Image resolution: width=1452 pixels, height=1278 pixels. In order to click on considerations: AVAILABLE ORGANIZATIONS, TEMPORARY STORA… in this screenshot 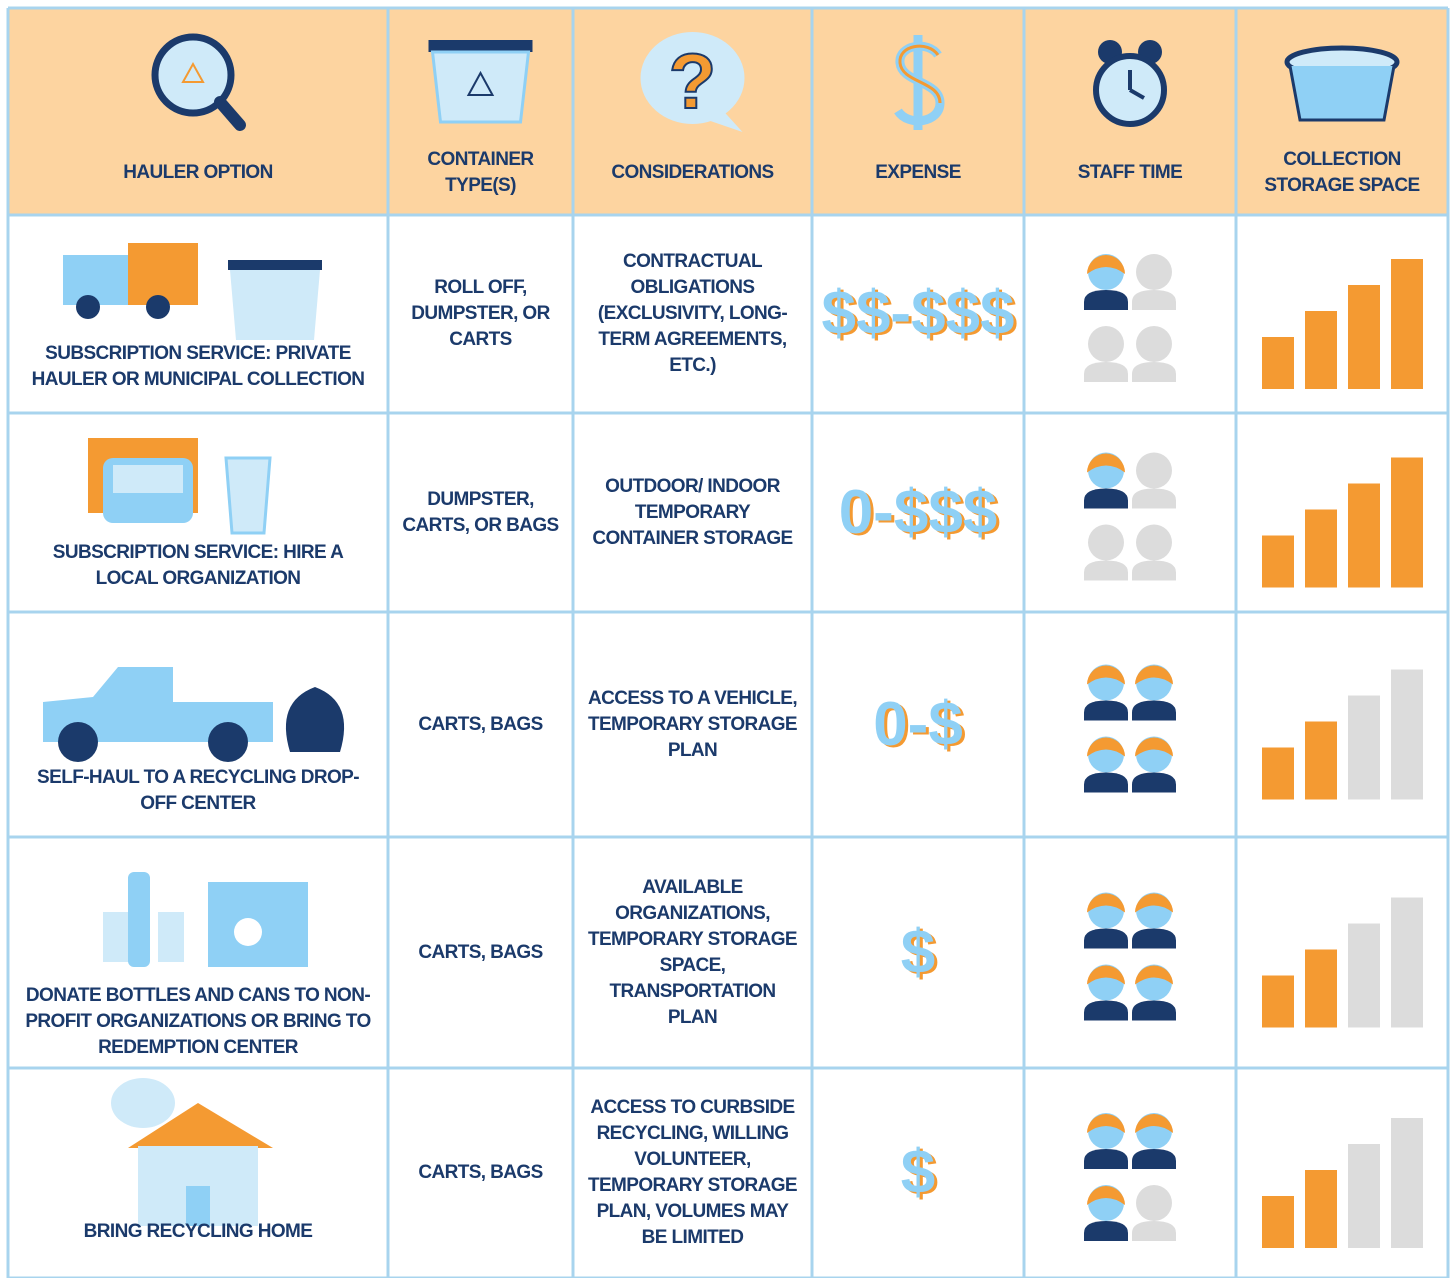, I will do `click(692, 952)`.